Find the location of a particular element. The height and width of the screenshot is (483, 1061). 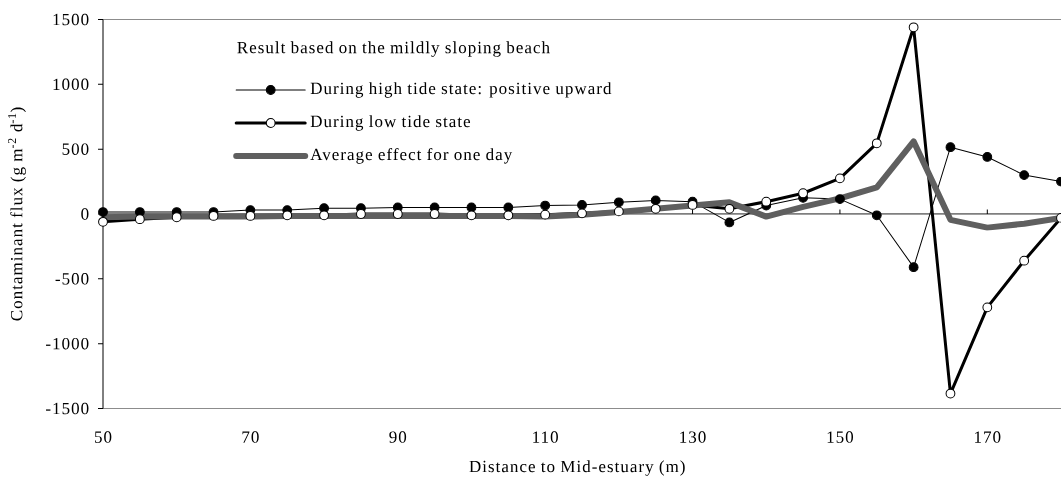

x-axis-title: Distance to Mid-estuary (m) is located at coordinates (577, 468).